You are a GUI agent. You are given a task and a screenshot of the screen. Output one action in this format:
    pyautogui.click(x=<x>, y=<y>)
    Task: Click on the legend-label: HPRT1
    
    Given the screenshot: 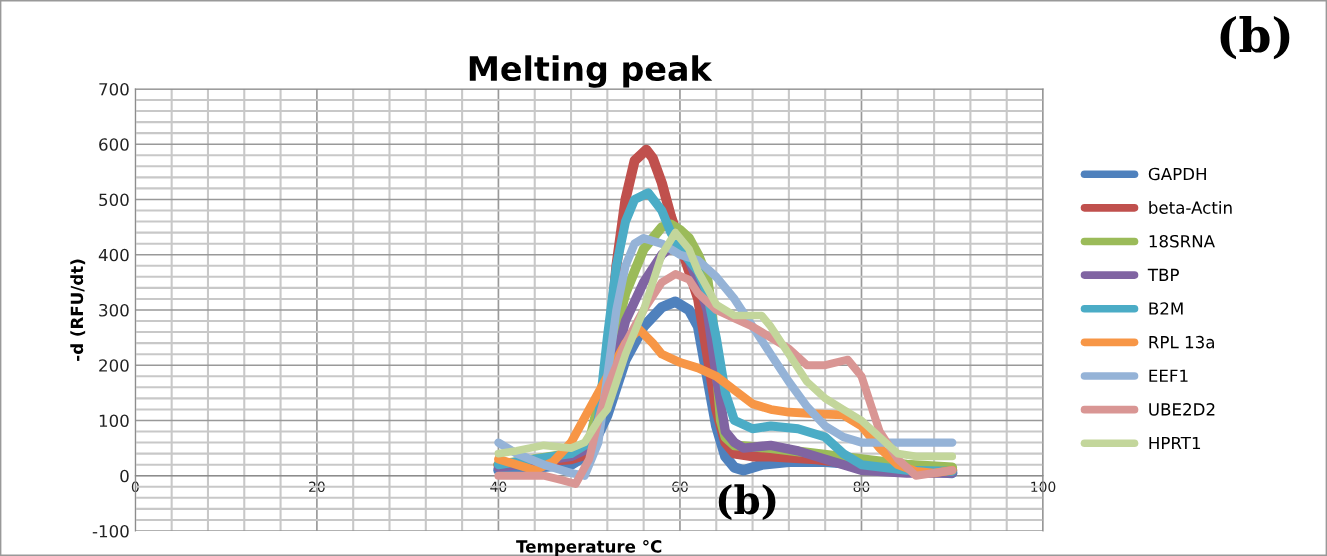 What is the action you would take?
    pyautogui.click(x=1175, y=443)
    